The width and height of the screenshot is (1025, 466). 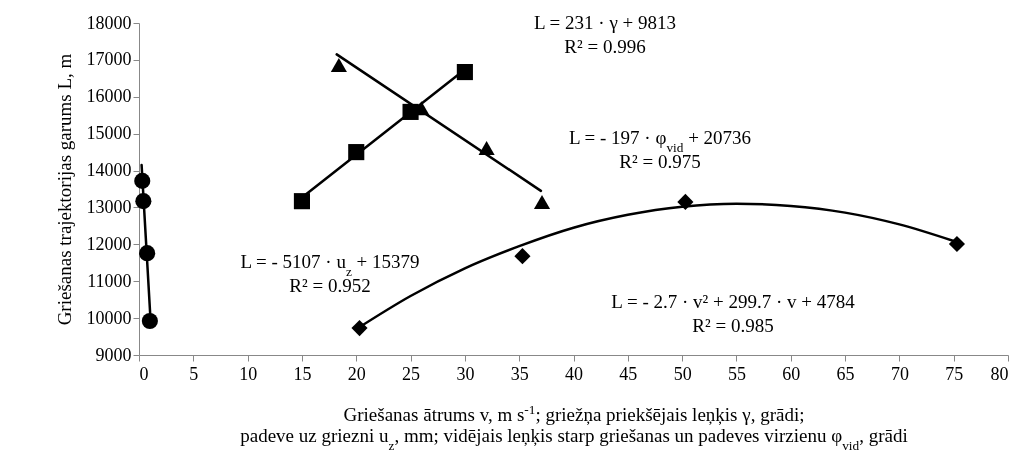 I want to click on y-tick-label: 10000, so click(x=109, y=317).